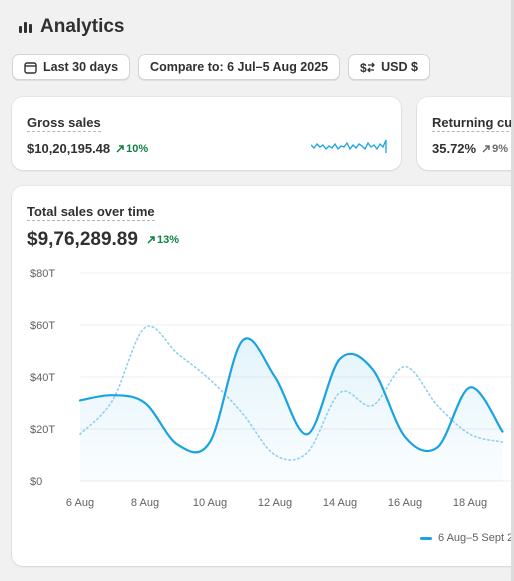 The height and width of the screenshot is (581, 514). Describe the element at coordinates (349, 147) in the screenshot. I see `gross-sales-sparkline` at that location.